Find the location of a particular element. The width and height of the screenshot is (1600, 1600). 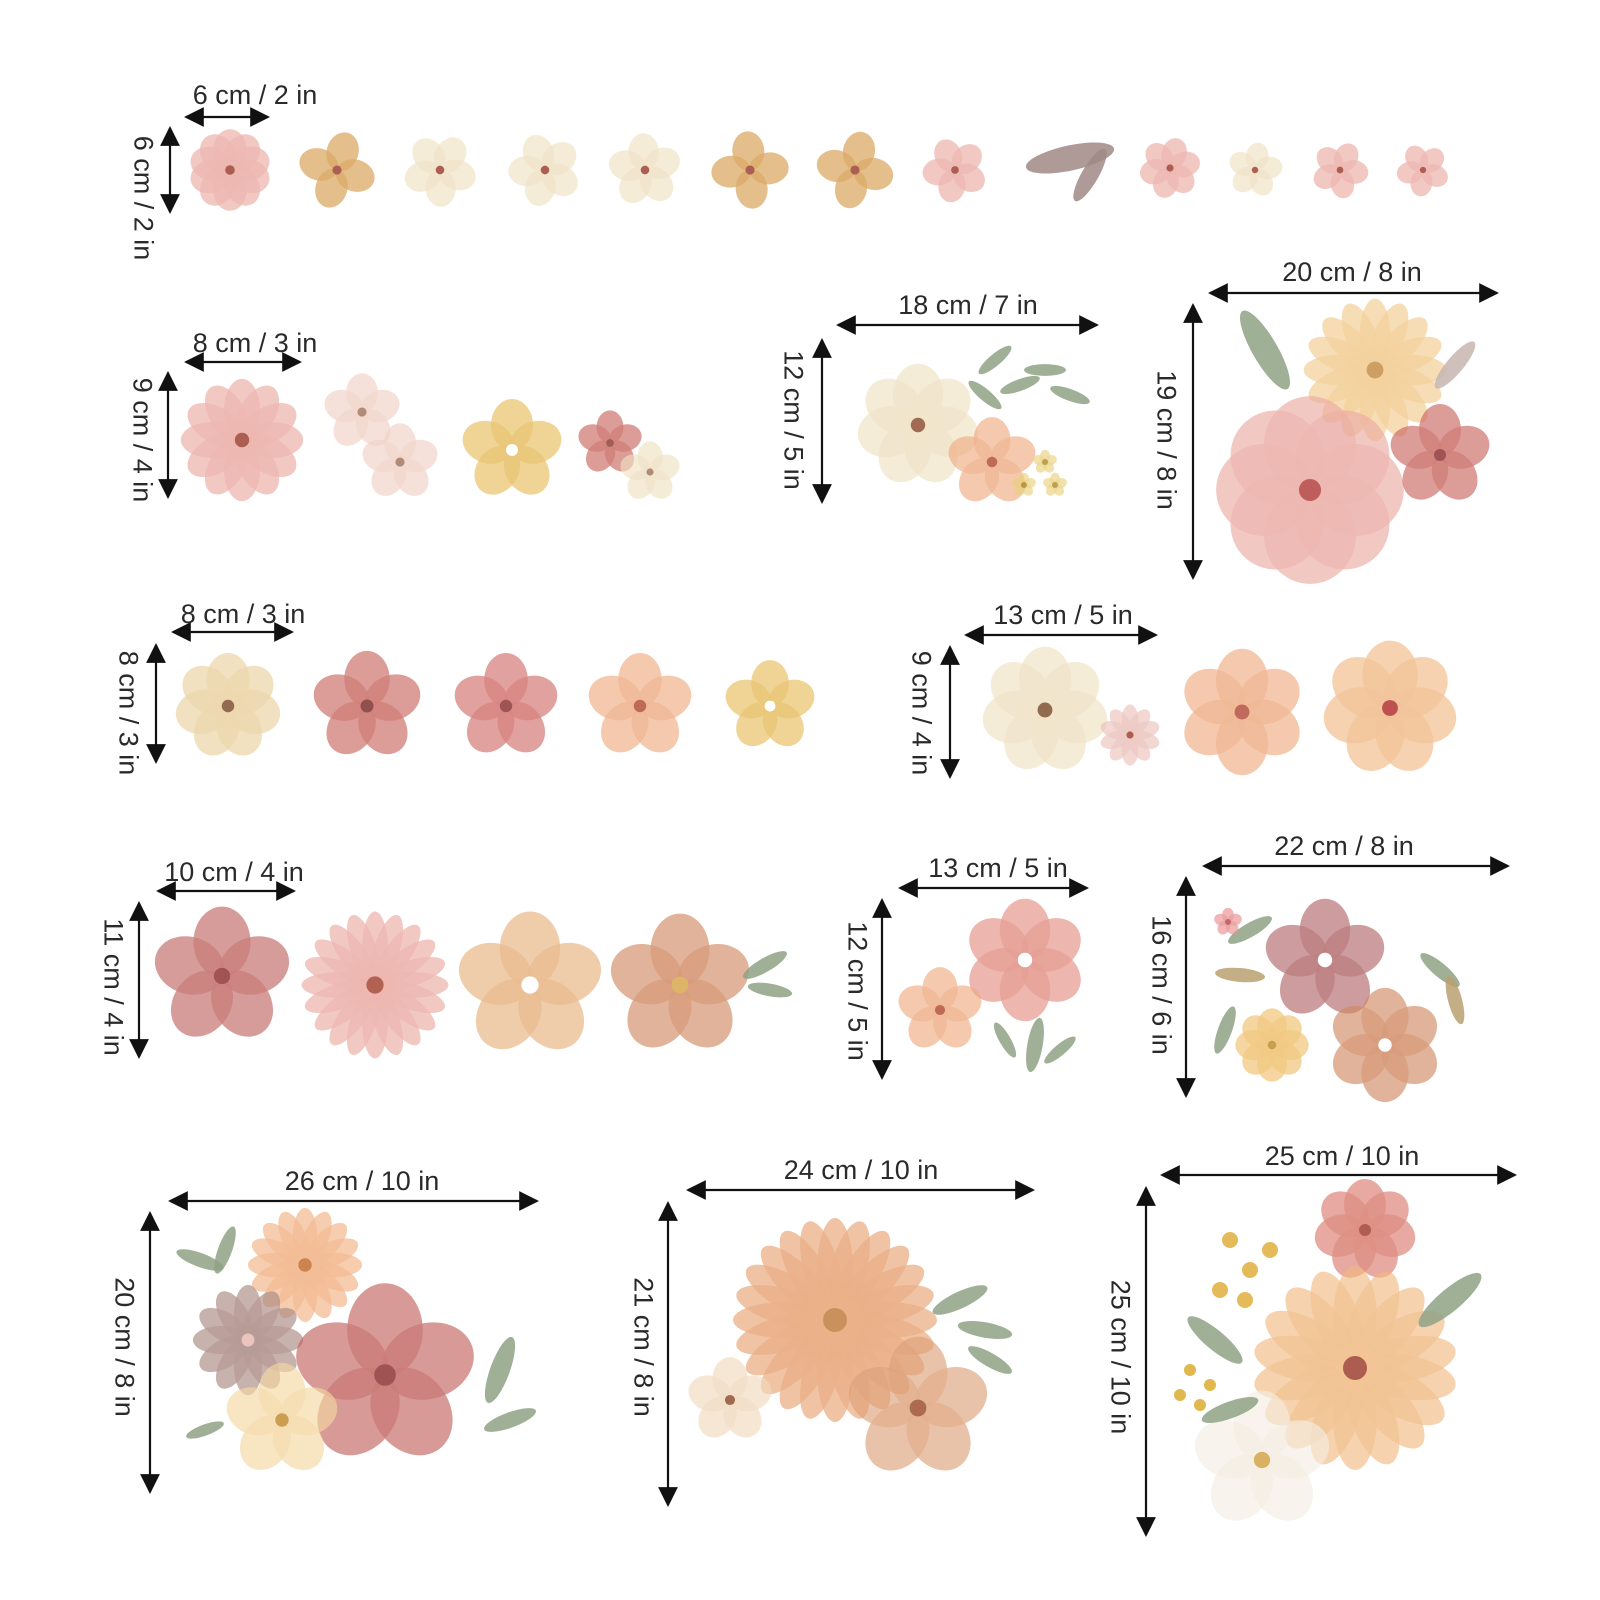

group-9-height-label: 16 cm / 6 in is located at coordinates (1161, 985).